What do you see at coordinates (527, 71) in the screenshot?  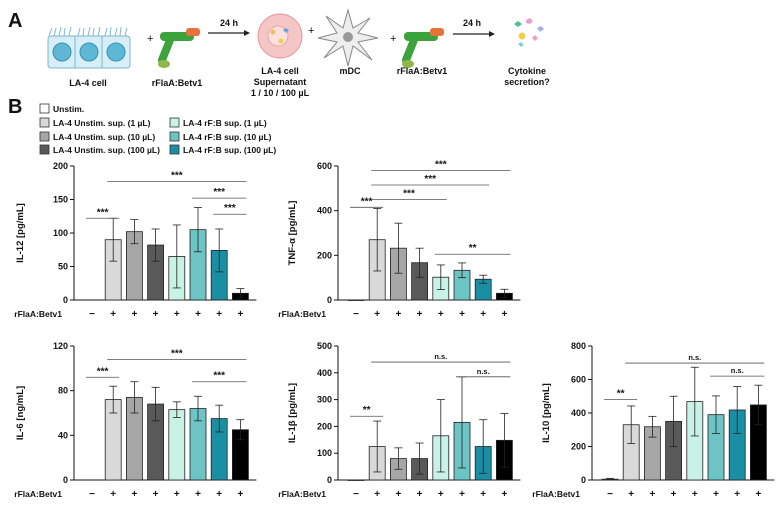 I see `cytokine-label-line-1: Cytokine` at bounding box center [527, 71].